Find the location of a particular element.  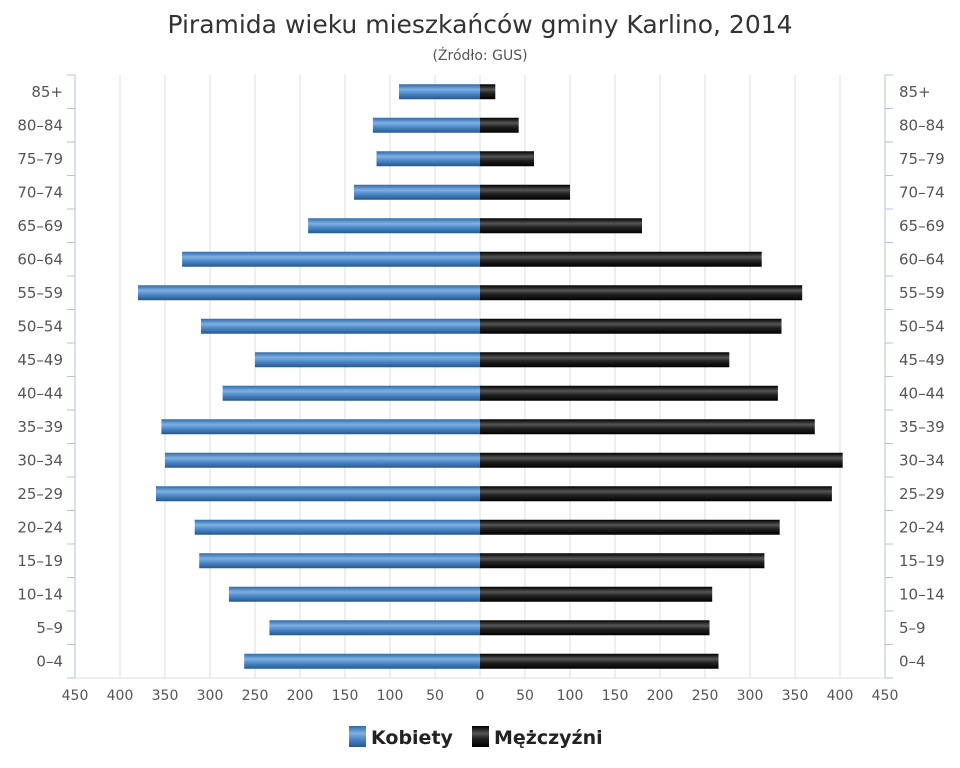

category-label-left: 15–19 is located at coordinates (40, 561).